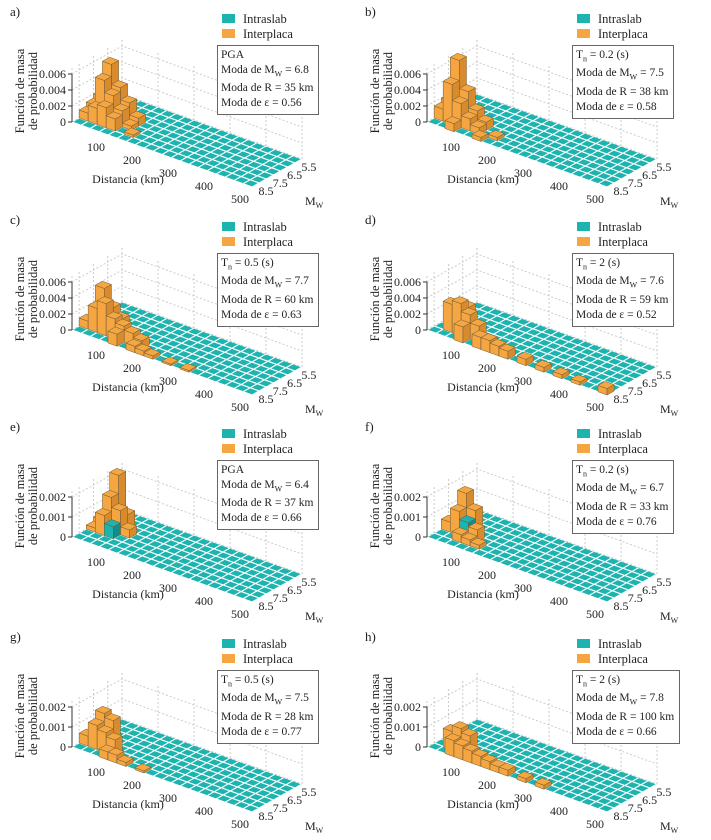  I want to click on info-value: = 6.7, so click(650, 488).